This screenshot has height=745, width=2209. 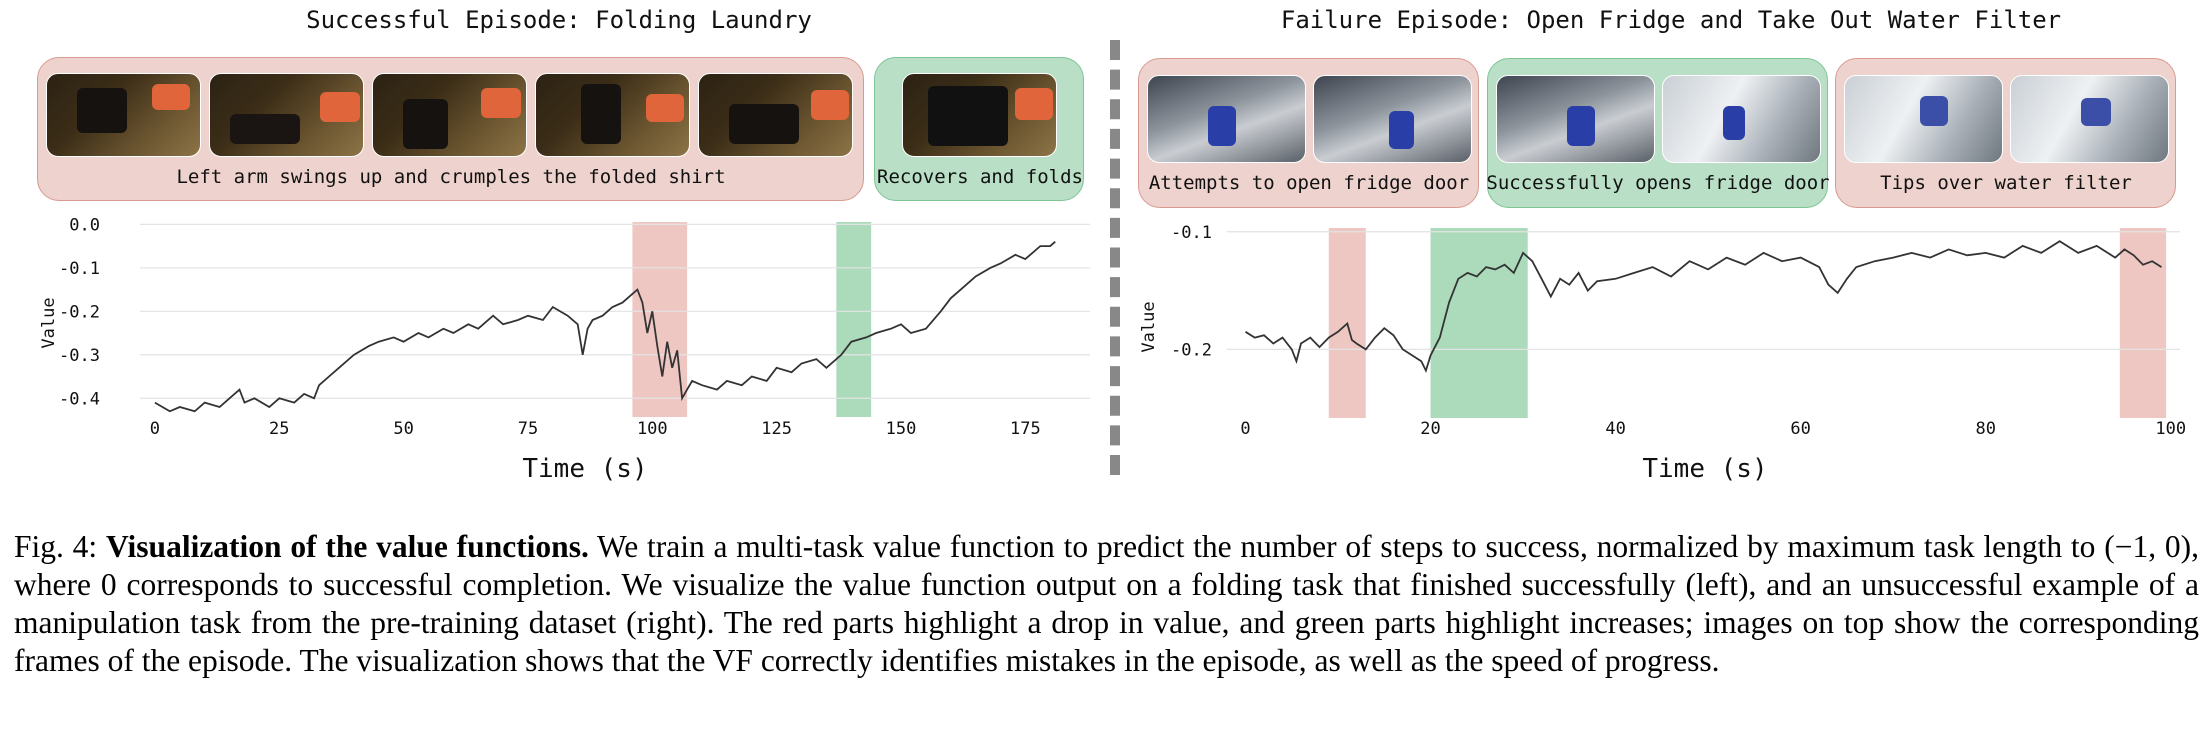 I want to click on caption-prefix: Fig. 4:, so click(x=60, y=546).